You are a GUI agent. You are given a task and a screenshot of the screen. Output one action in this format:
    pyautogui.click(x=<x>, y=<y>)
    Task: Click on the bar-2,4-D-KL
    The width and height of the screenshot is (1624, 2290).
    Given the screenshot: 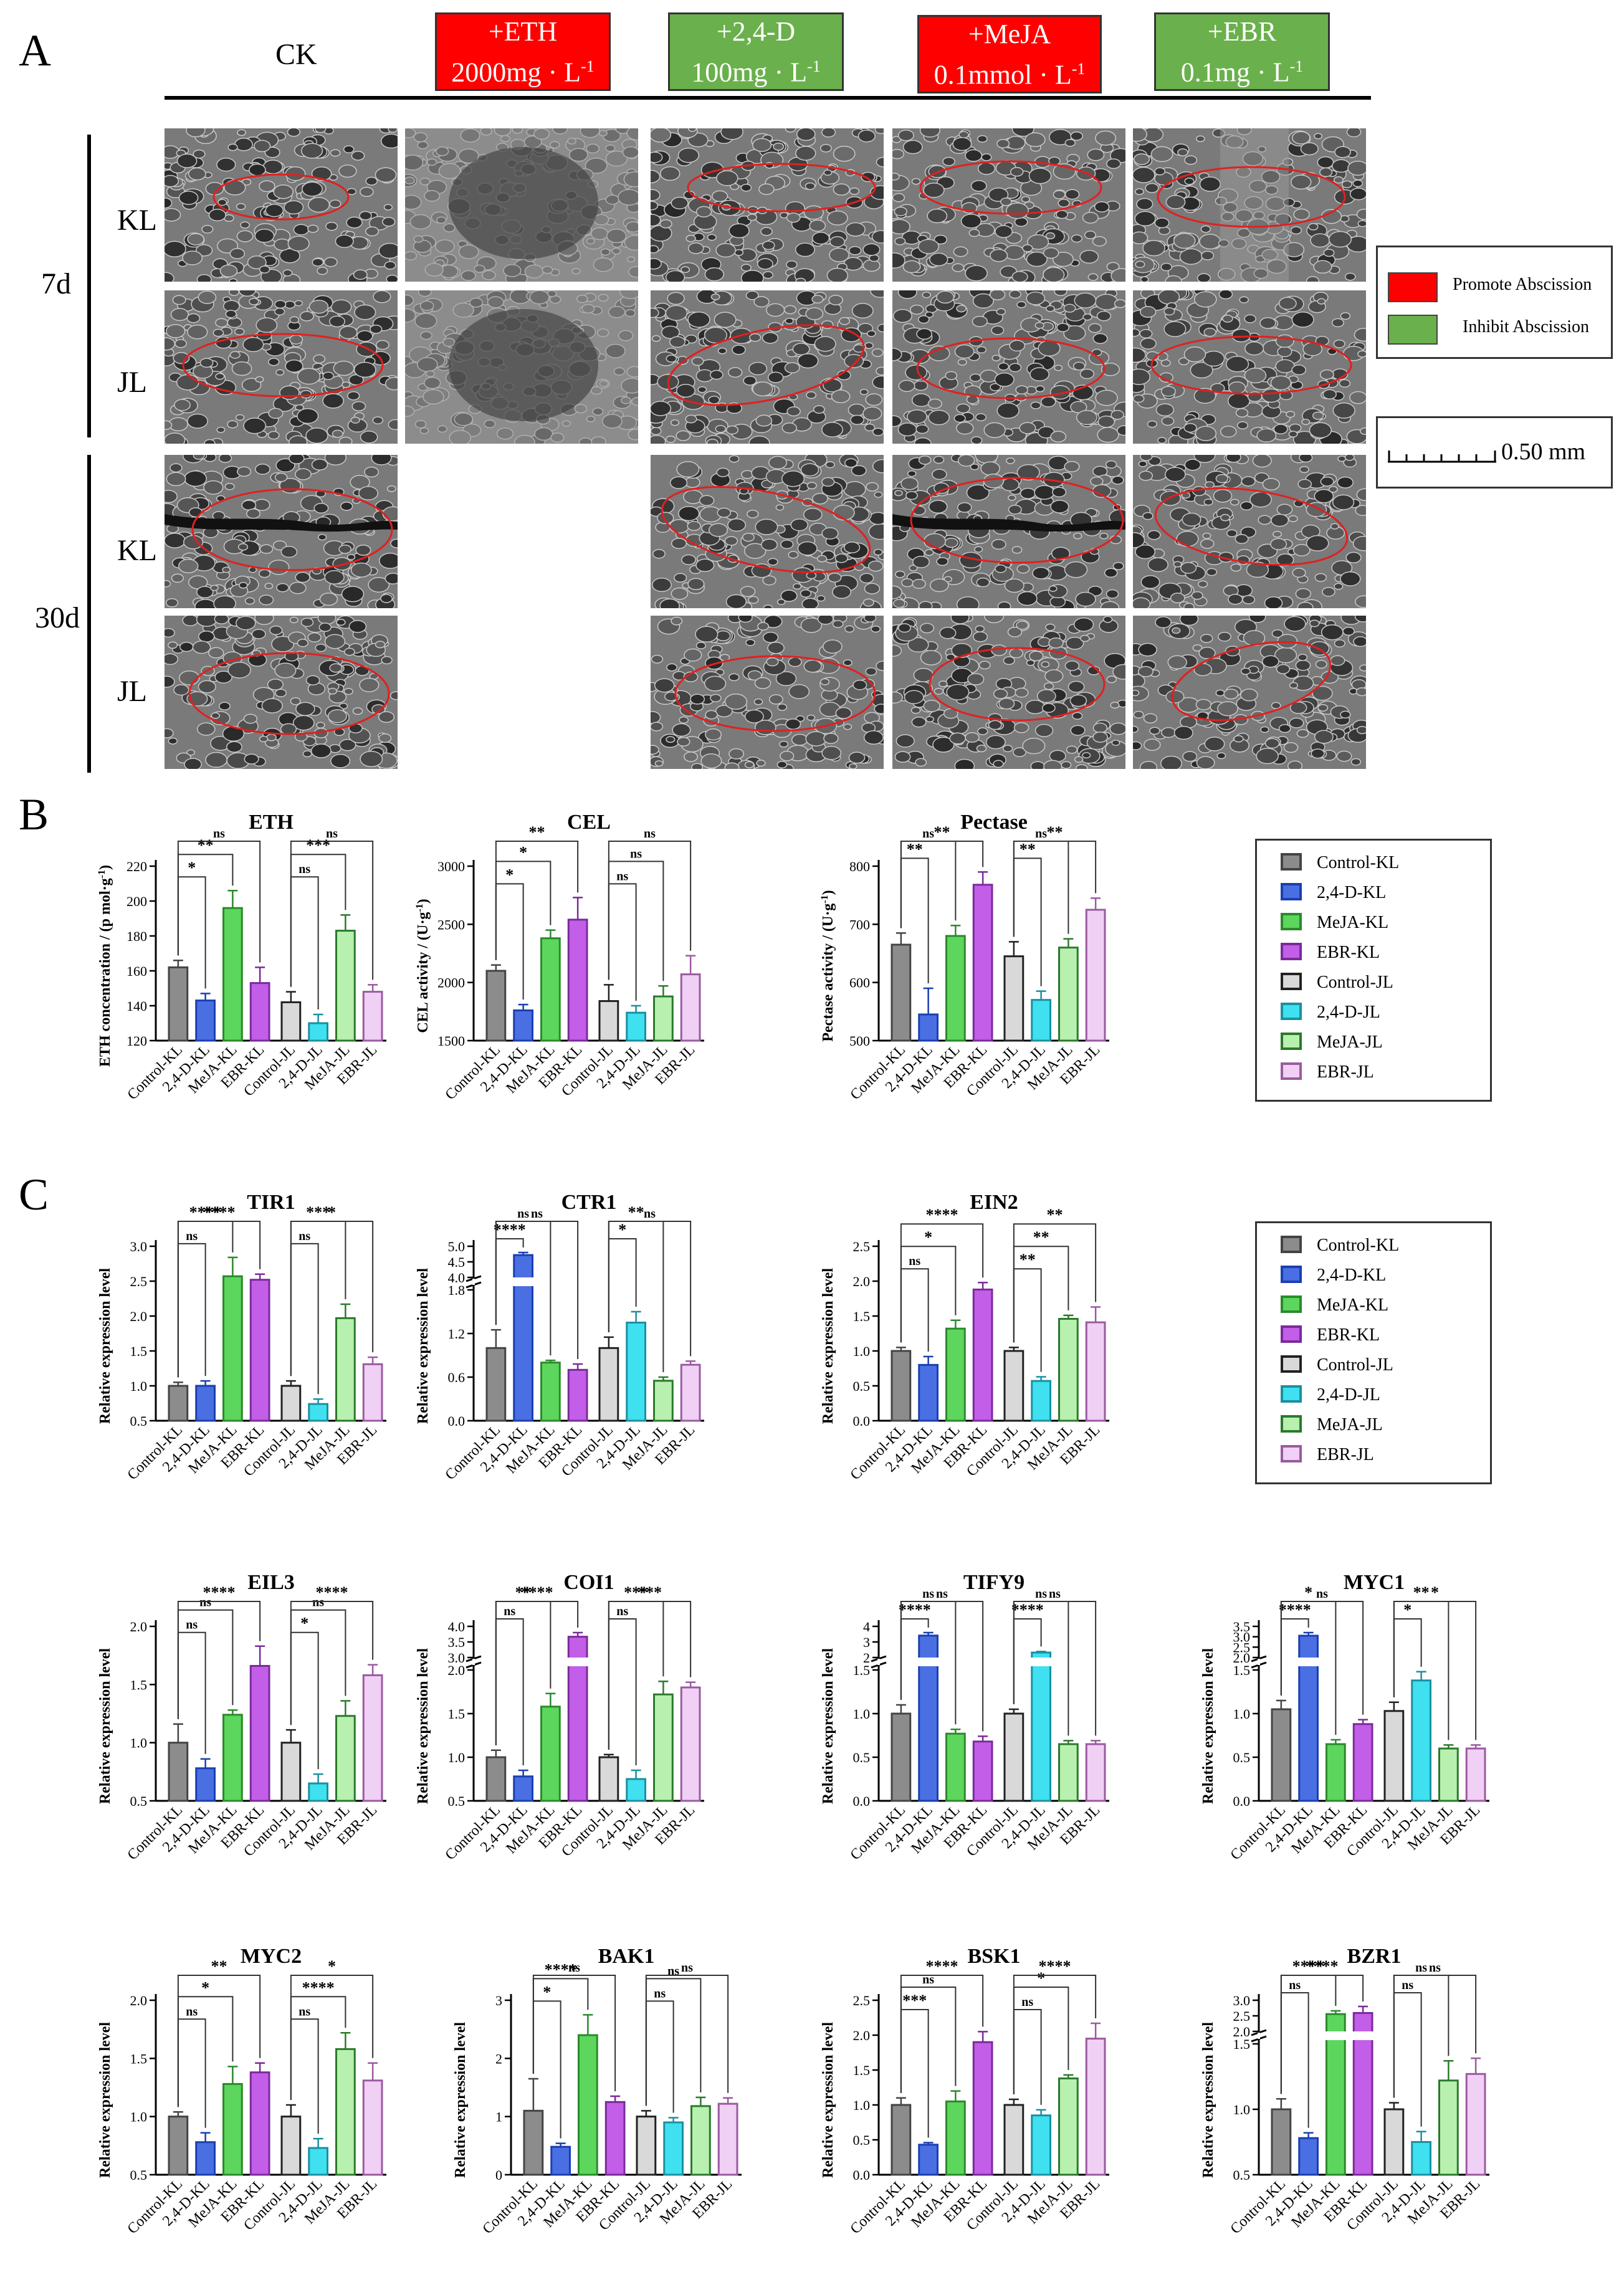 What is the action you would take?
    pyautogui.click(x=205, y=1020)
    